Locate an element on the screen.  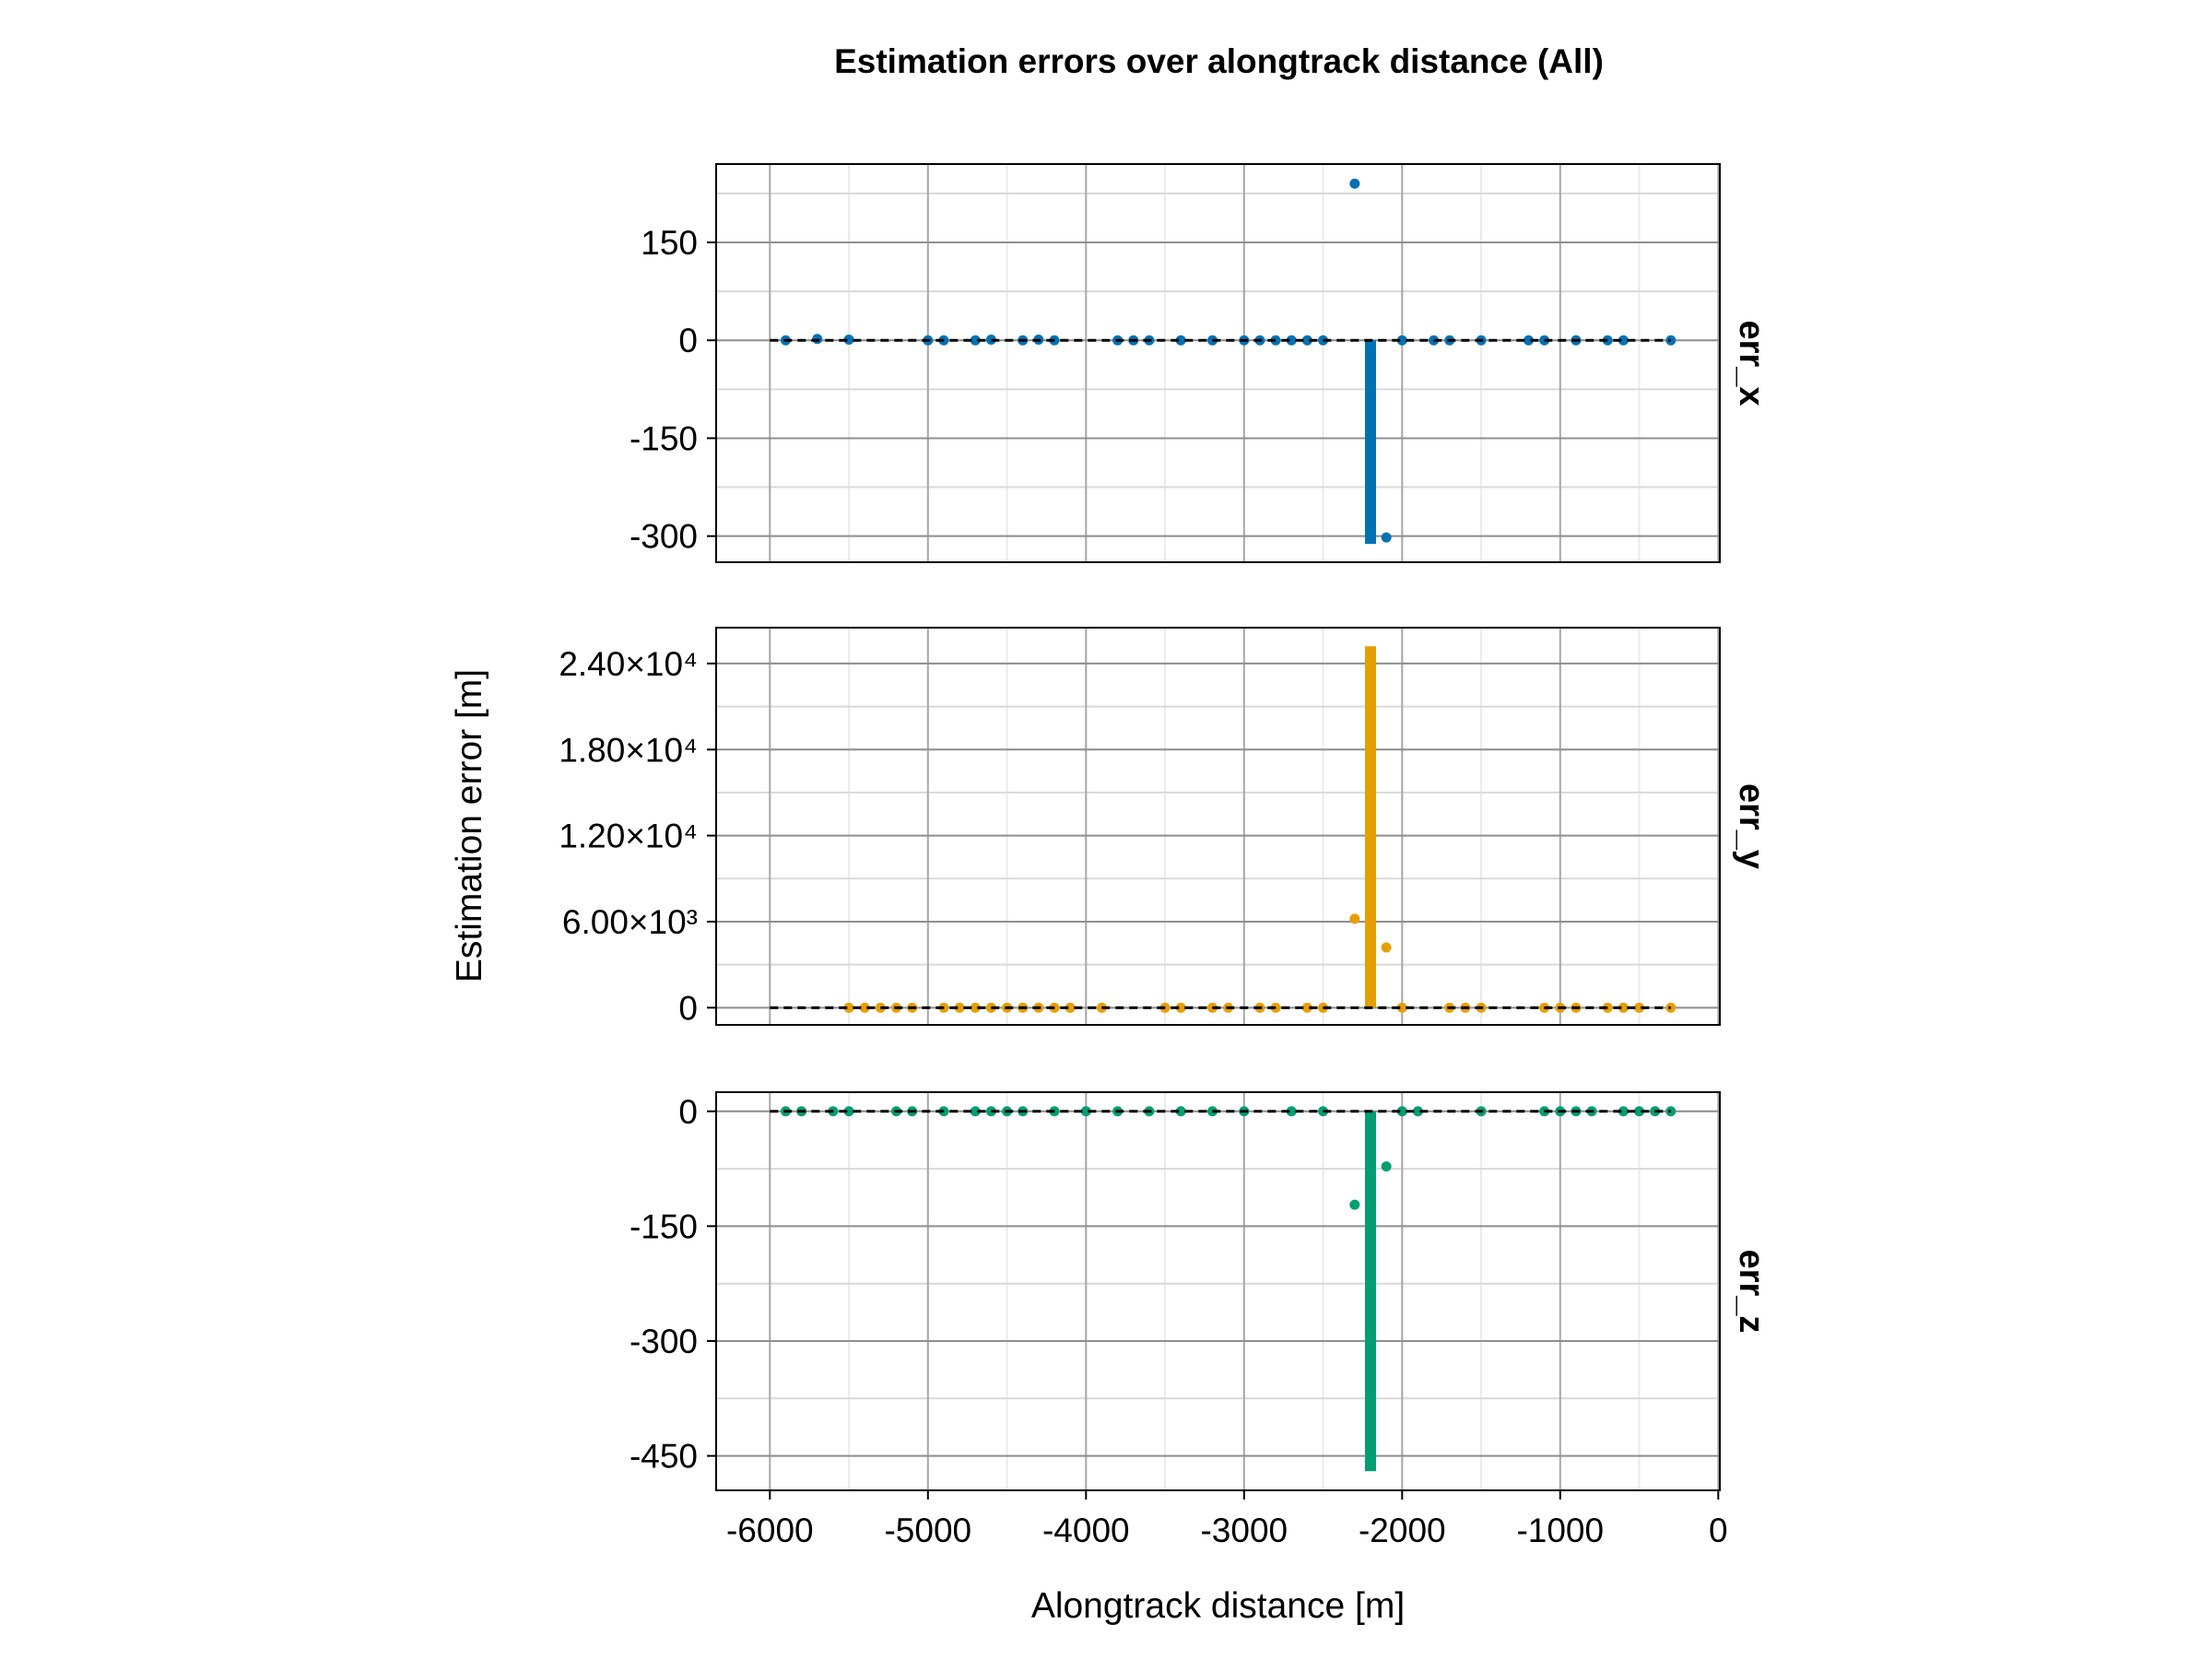
err_z-facet-label: err_z is located at coordinates (1751, 1292).